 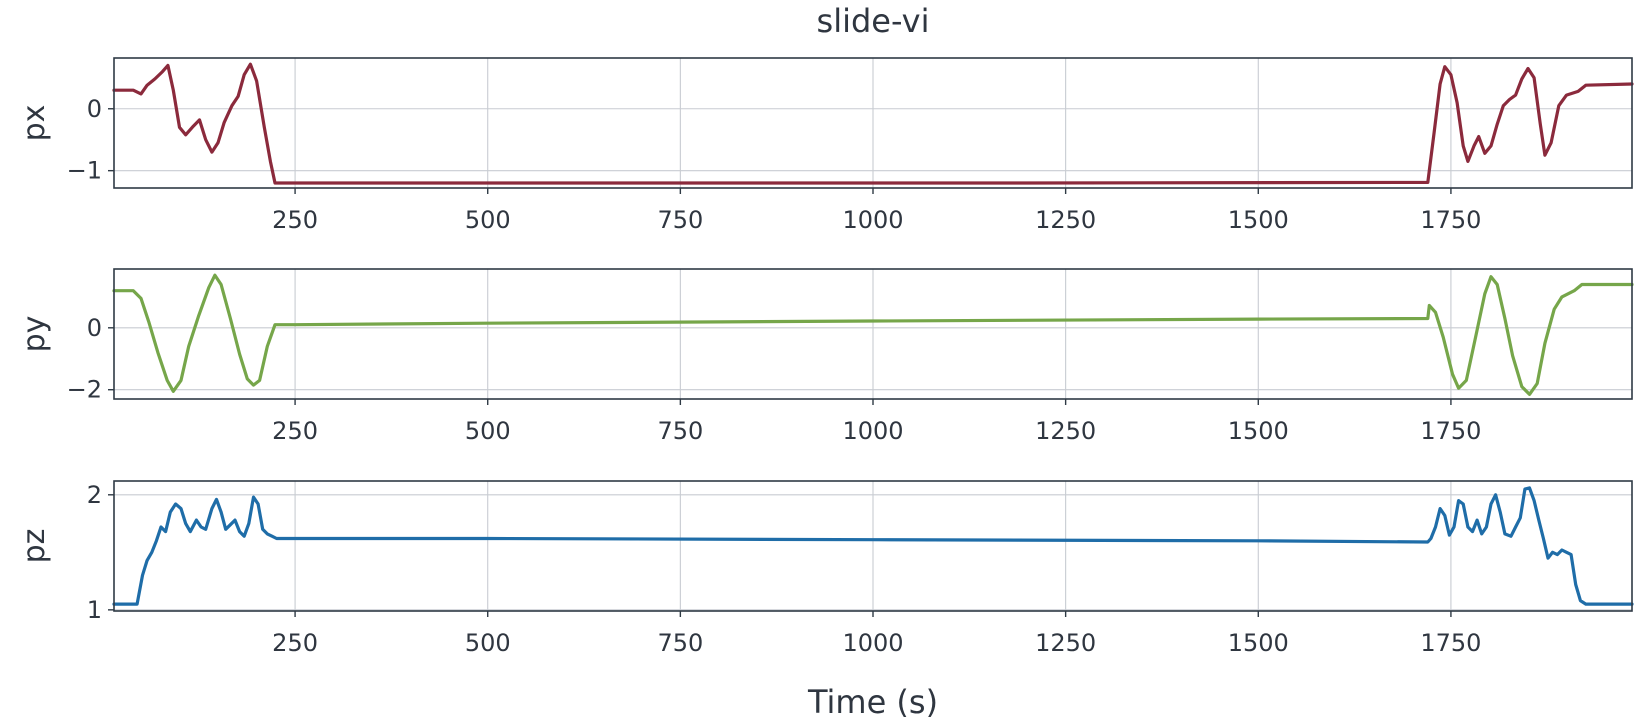 I want to click on y-tick-label: 2, so click(x=94, y=495).